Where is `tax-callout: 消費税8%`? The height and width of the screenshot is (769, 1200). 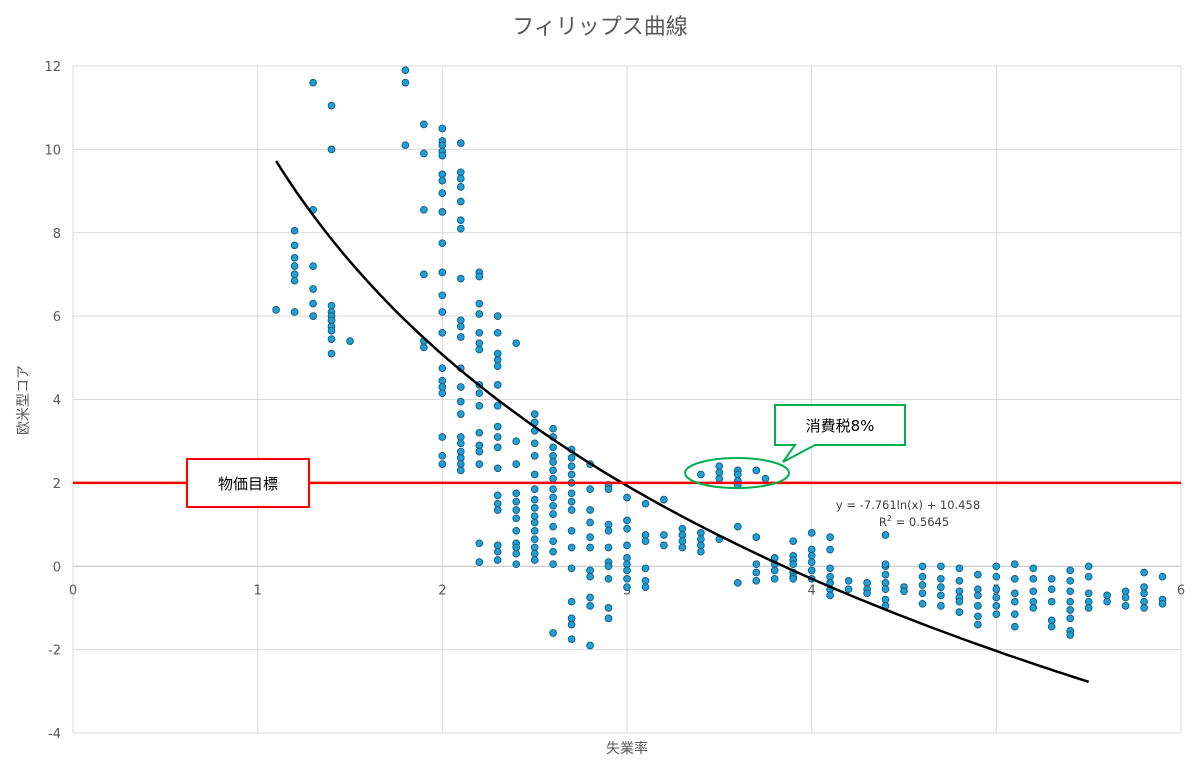
tax-callout: 消費税8% is located at coordinates (795, 446).